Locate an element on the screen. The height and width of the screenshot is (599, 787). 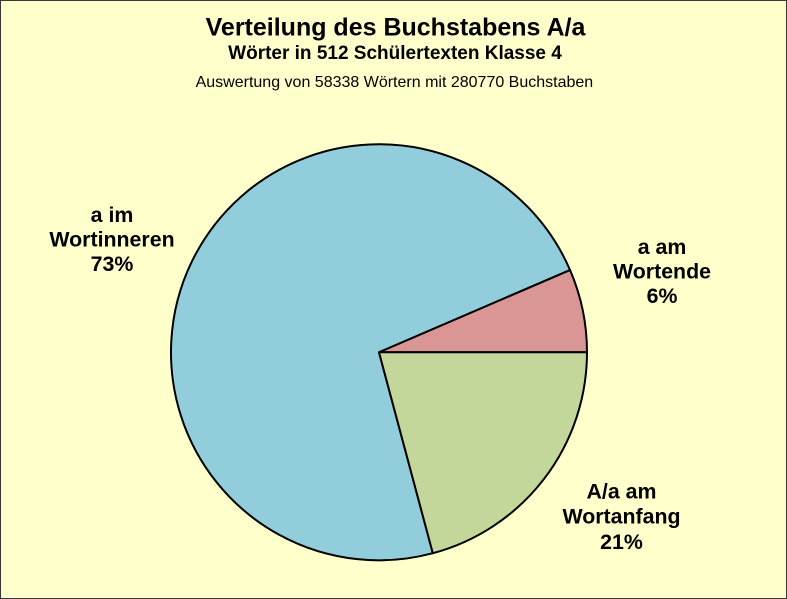
svg-text: A/a am is located at coordinates (622, 491).